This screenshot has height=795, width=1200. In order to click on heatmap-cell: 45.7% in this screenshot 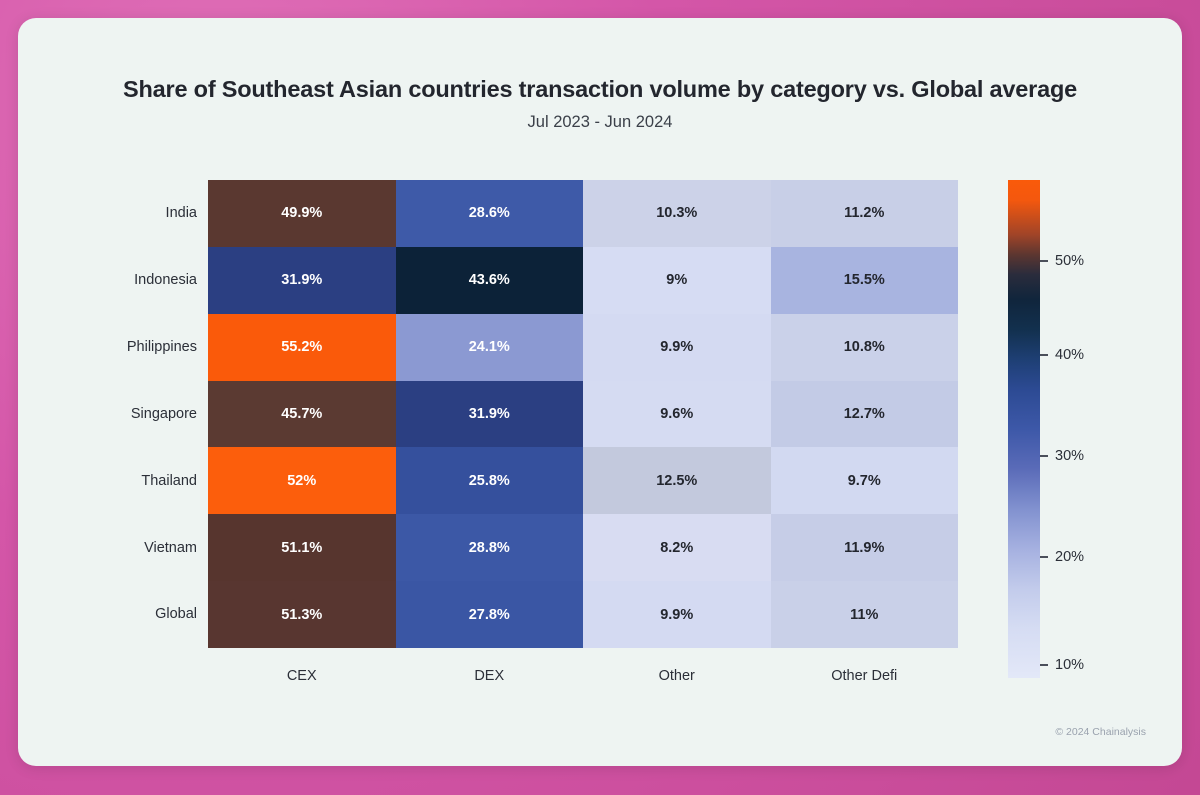, I will do `click(302, 414)`.